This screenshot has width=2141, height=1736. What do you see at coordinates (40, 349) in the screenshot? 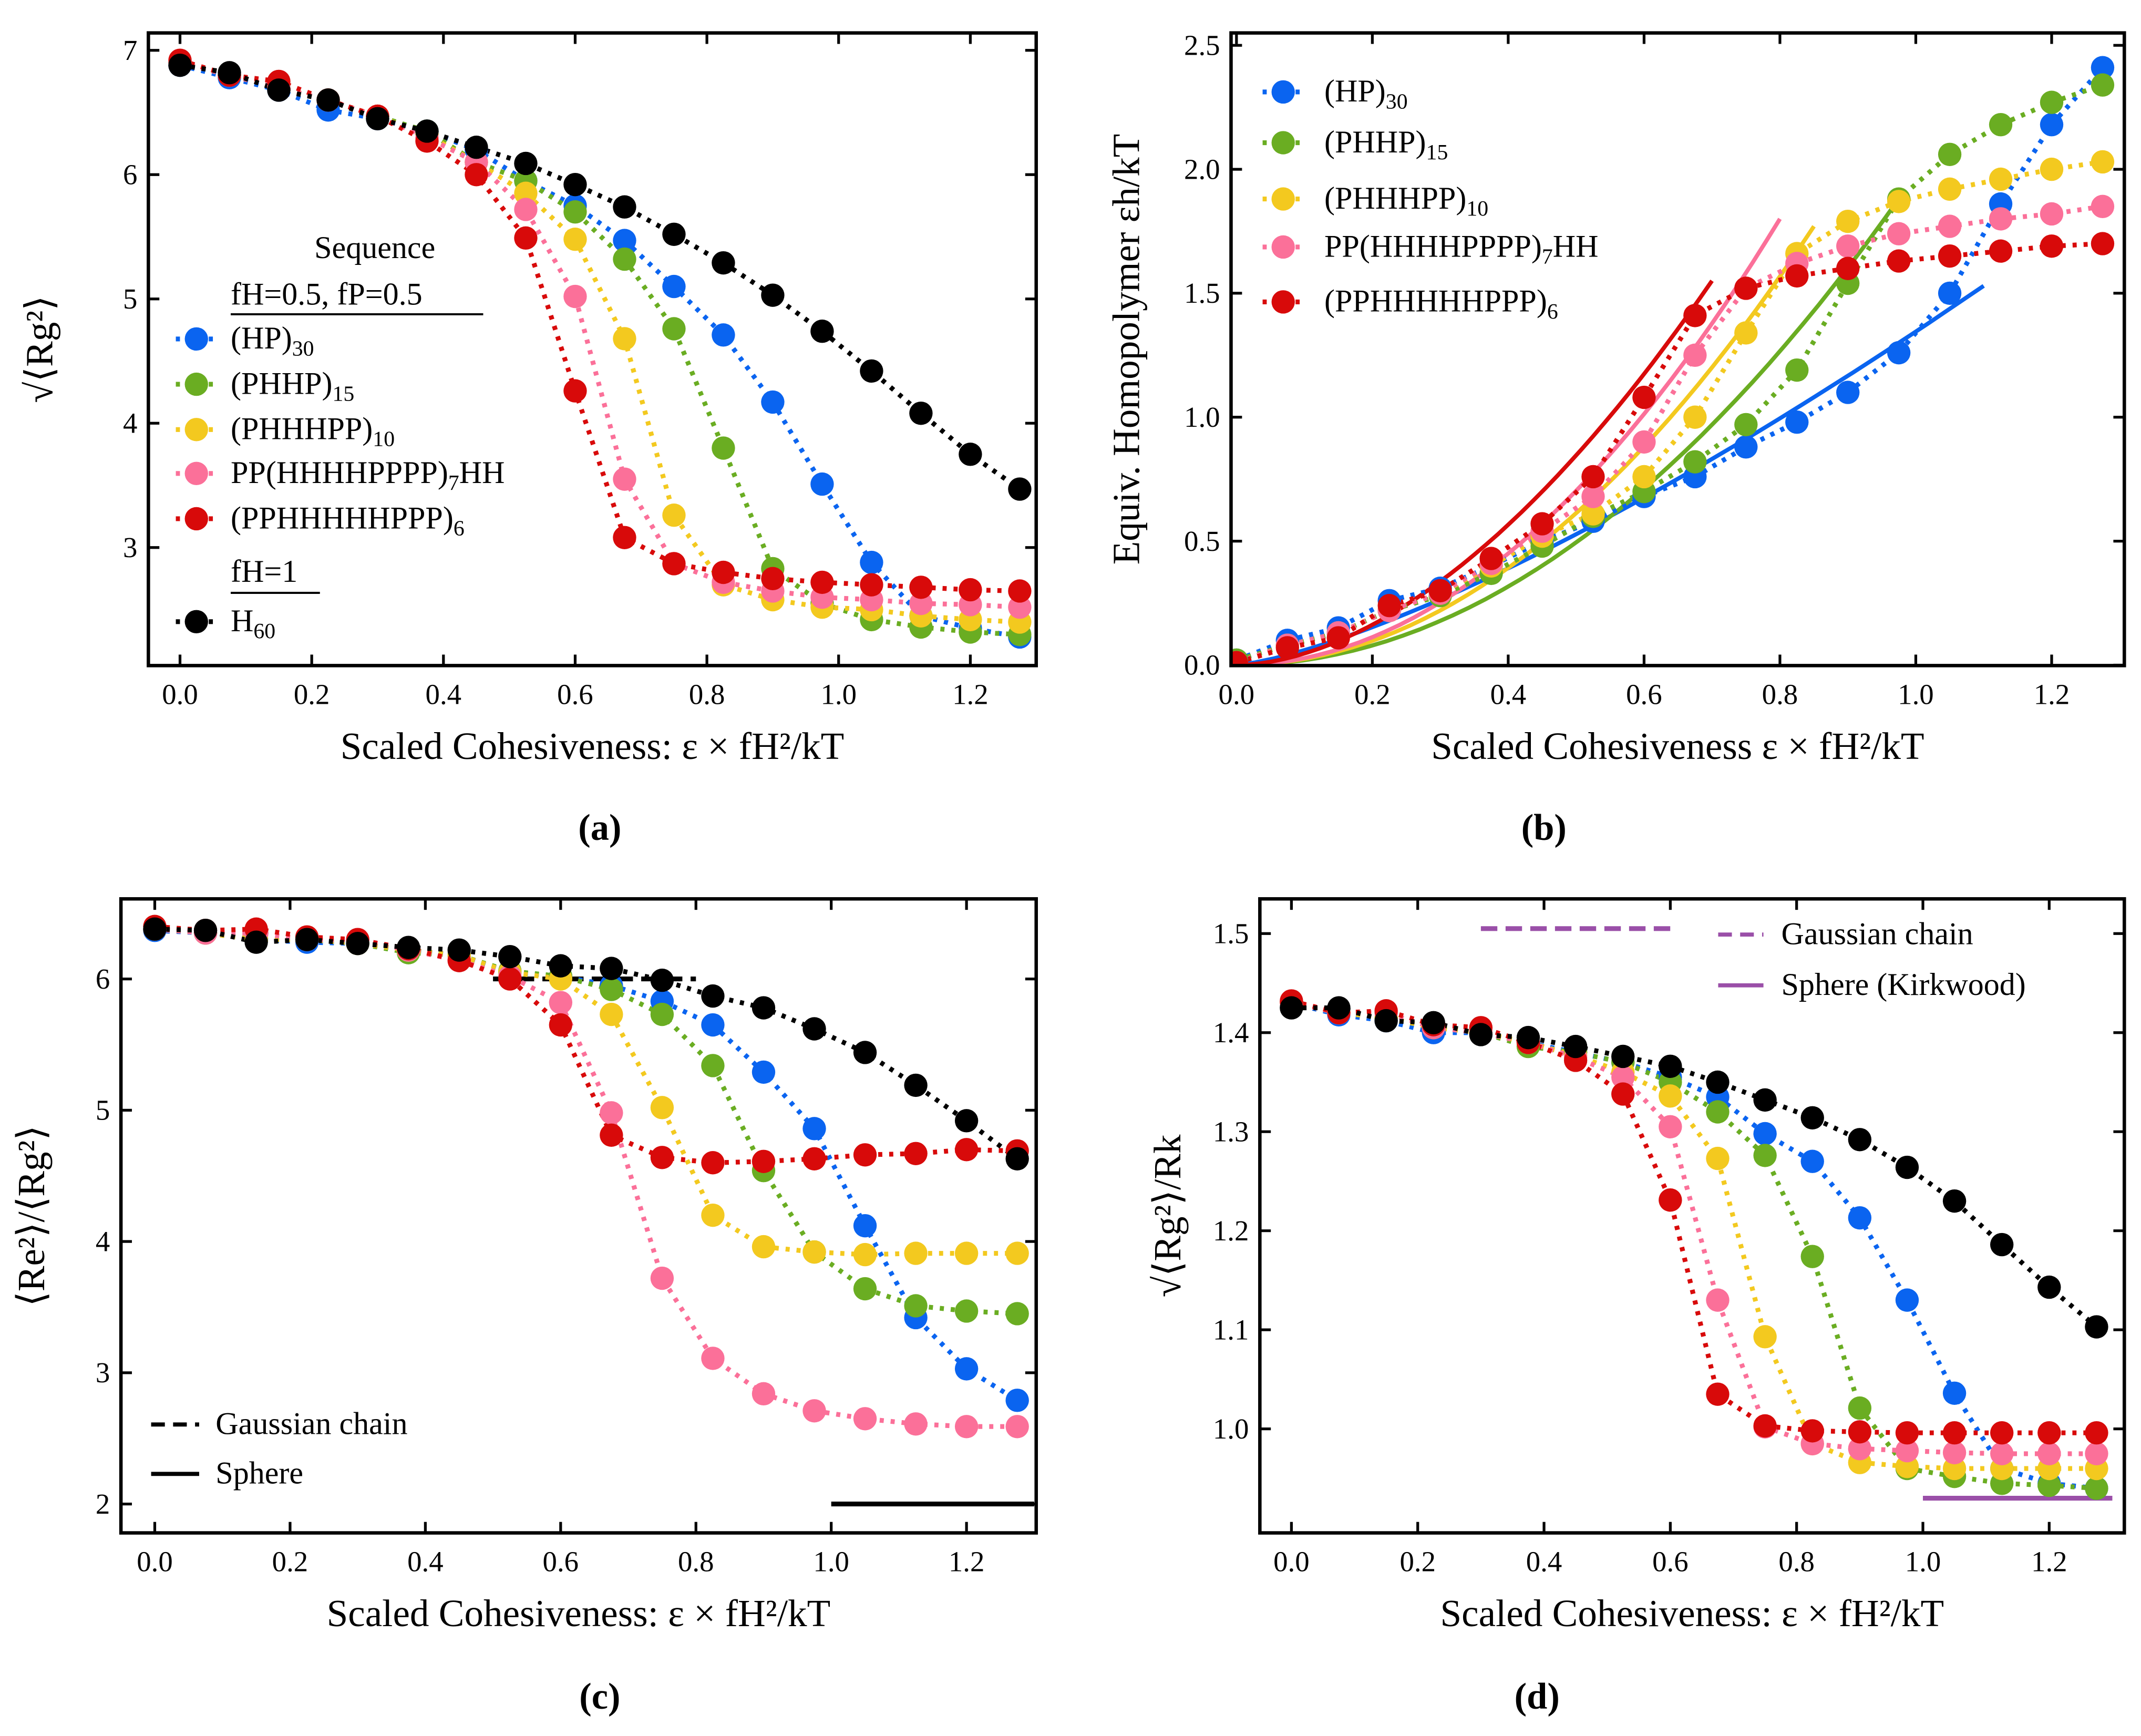
I see `y-axis-label: √⟨Rg²⟩` at bounding box center [40, 349].